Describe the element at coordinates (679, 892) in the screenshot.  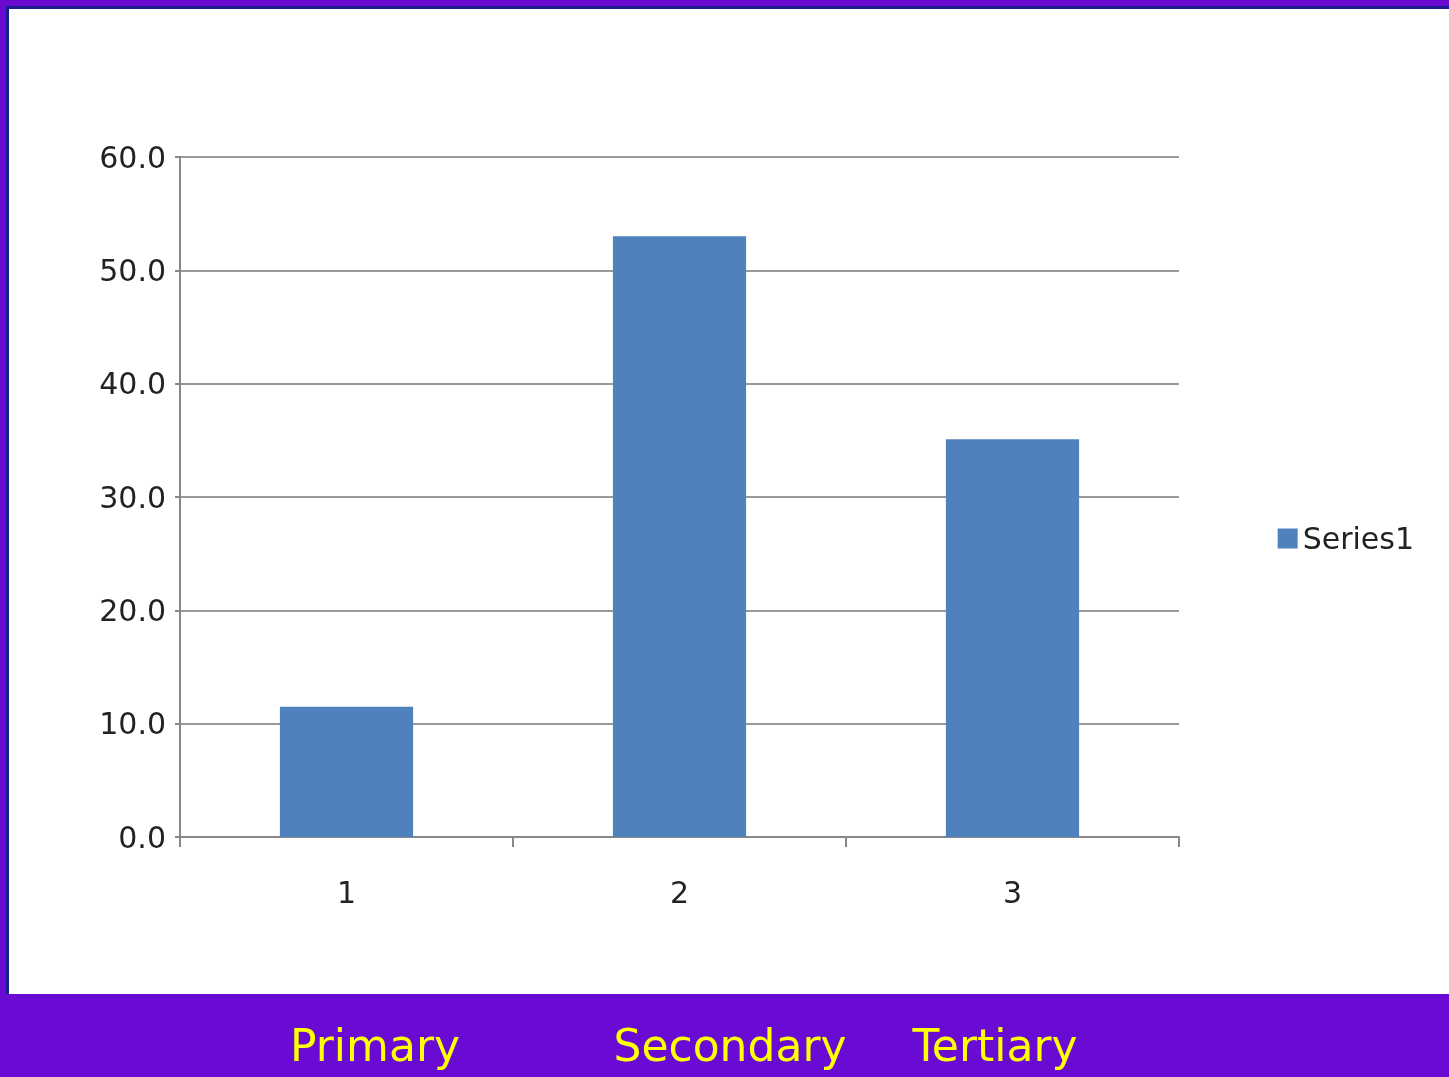
I see `x-tick-label: 2` at that location.